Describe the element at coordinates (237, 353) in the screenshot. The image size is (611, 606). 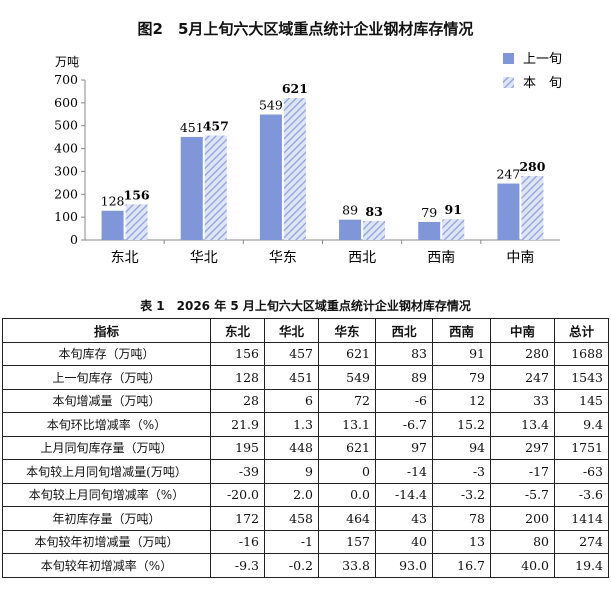
I see `table-cell: 156` at that location.